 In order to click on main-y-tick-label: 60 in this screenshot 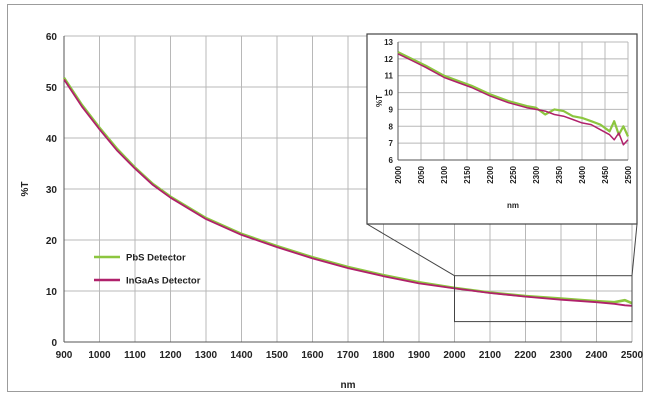, I will do `click(52, 37)`.